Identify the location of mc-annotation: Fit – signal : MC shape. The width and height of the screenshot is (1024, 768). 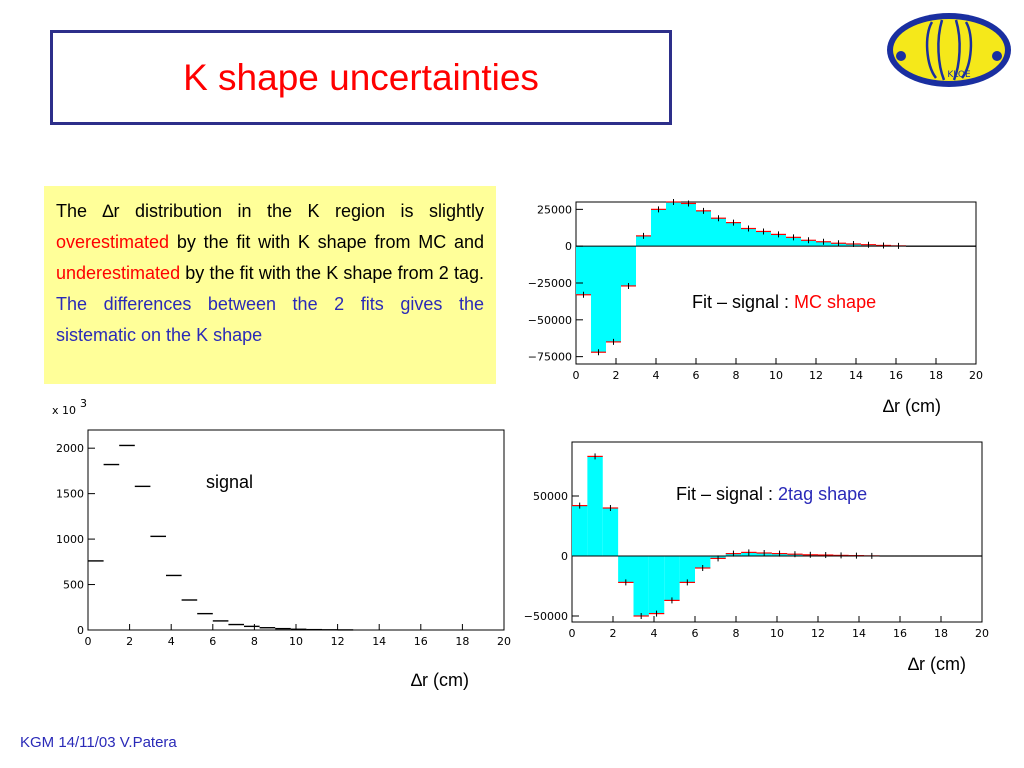
(784, 302).